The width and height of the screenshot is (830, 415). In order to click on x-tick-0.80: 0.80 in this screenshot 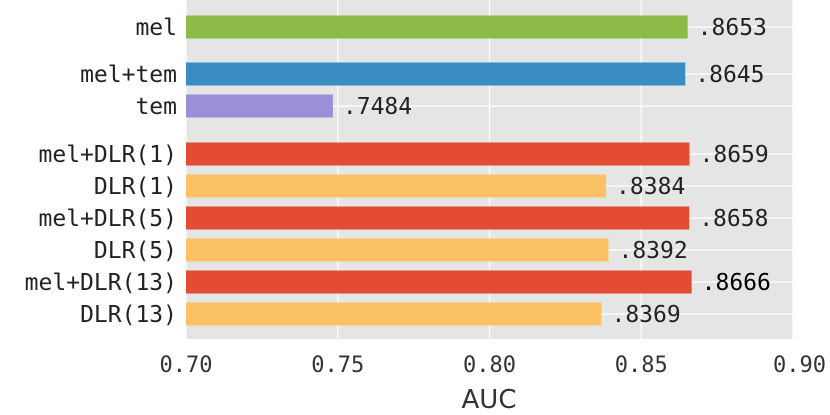, I will do `click(489, 365)`.